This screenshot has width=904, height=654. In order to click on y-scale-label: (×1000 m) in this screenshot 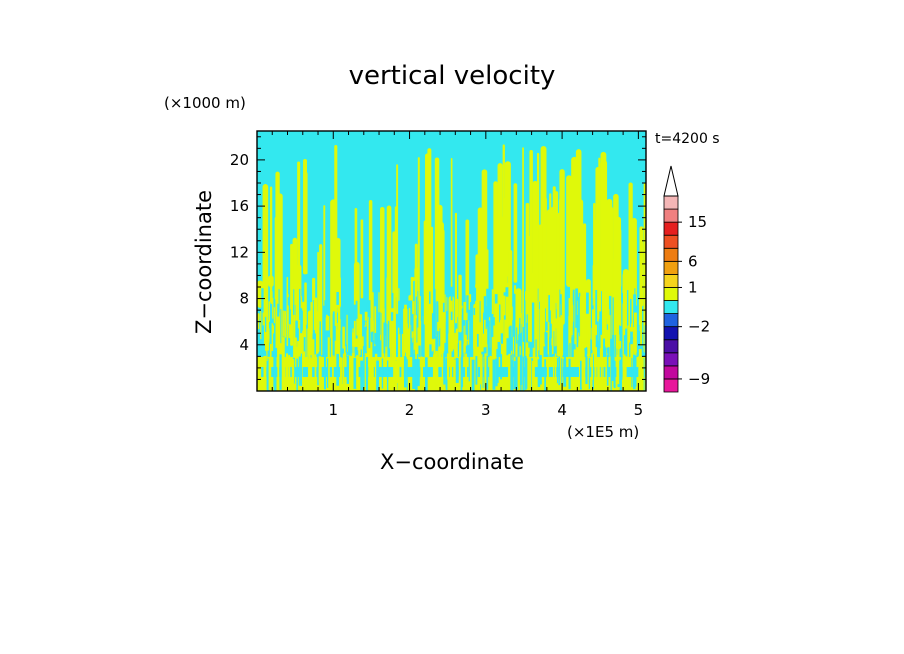, I will do `click(205, 103)`.